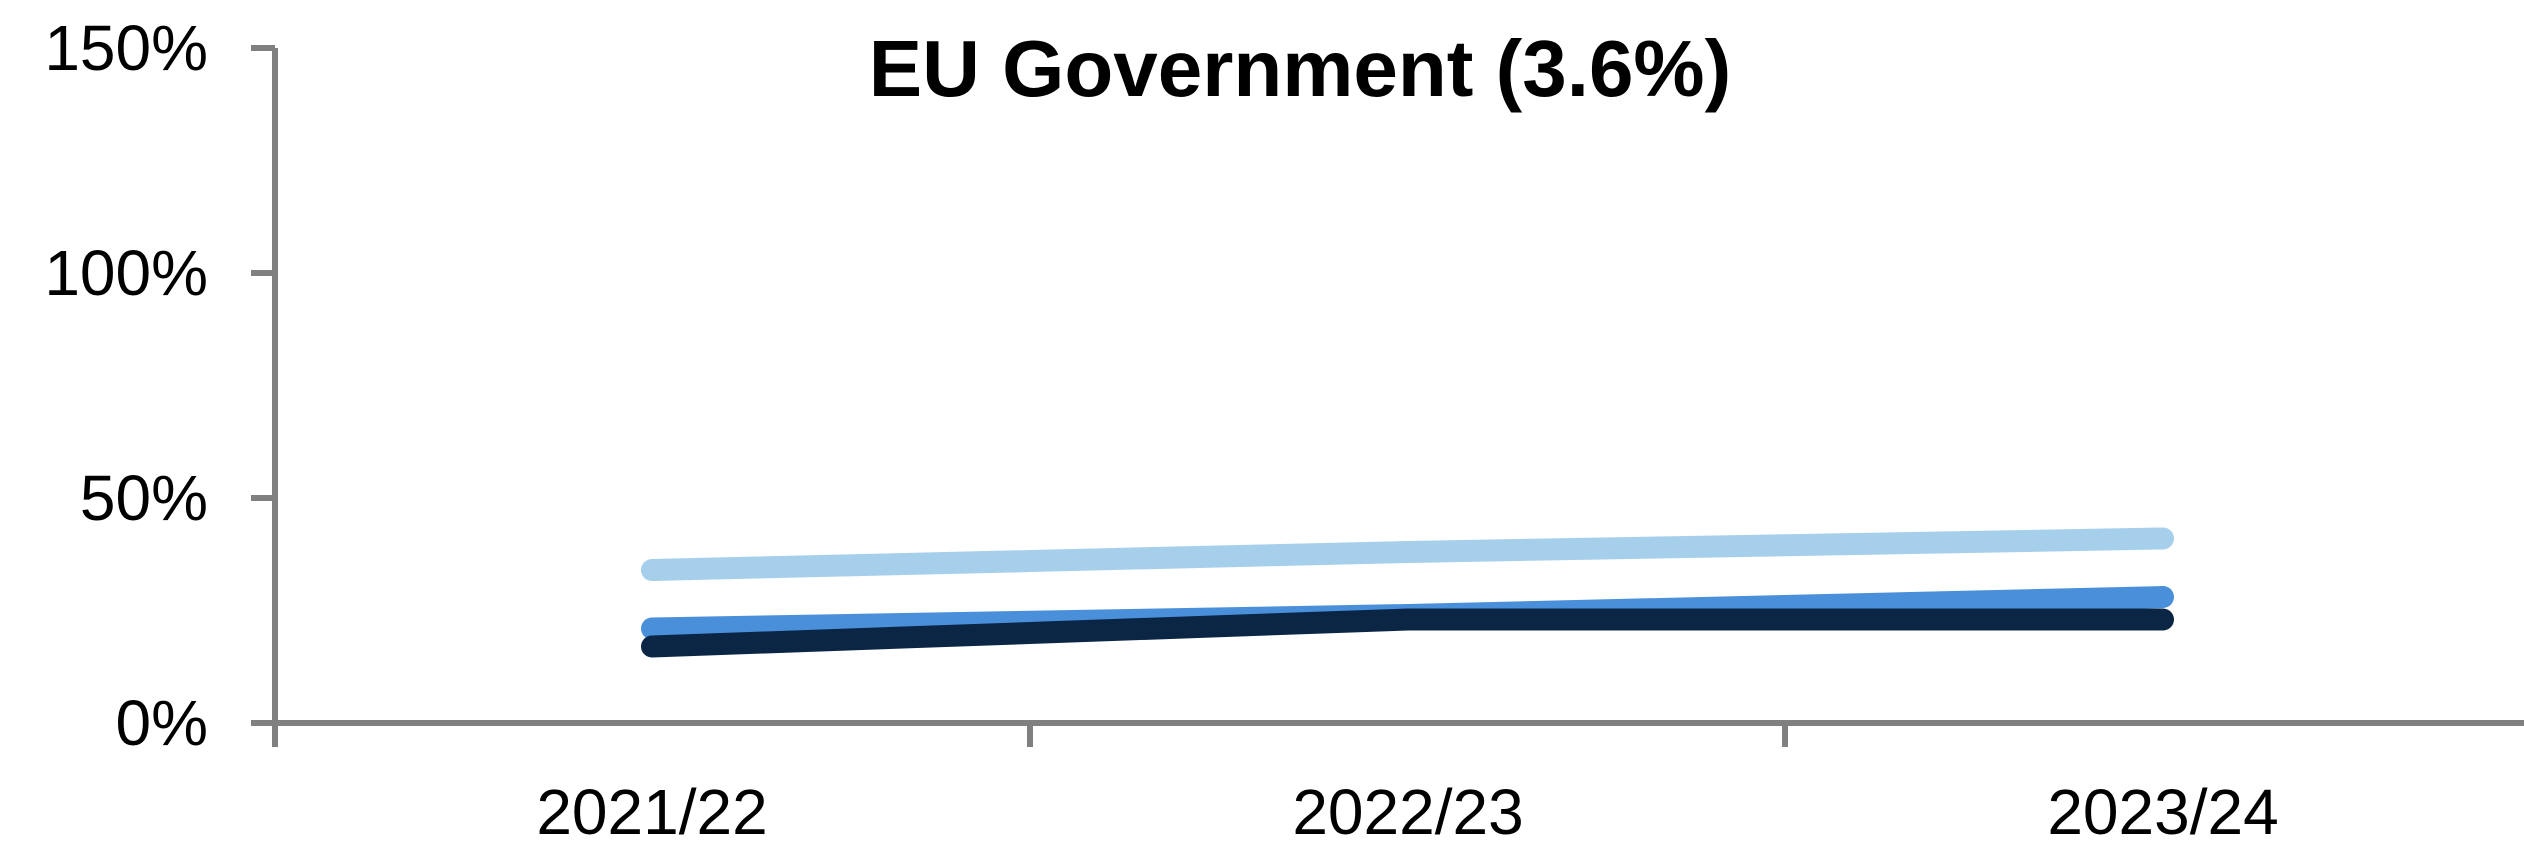  I want to click on x-axis-ticks: 2021/22 2022/23 2023/24, so click(1275, 785).